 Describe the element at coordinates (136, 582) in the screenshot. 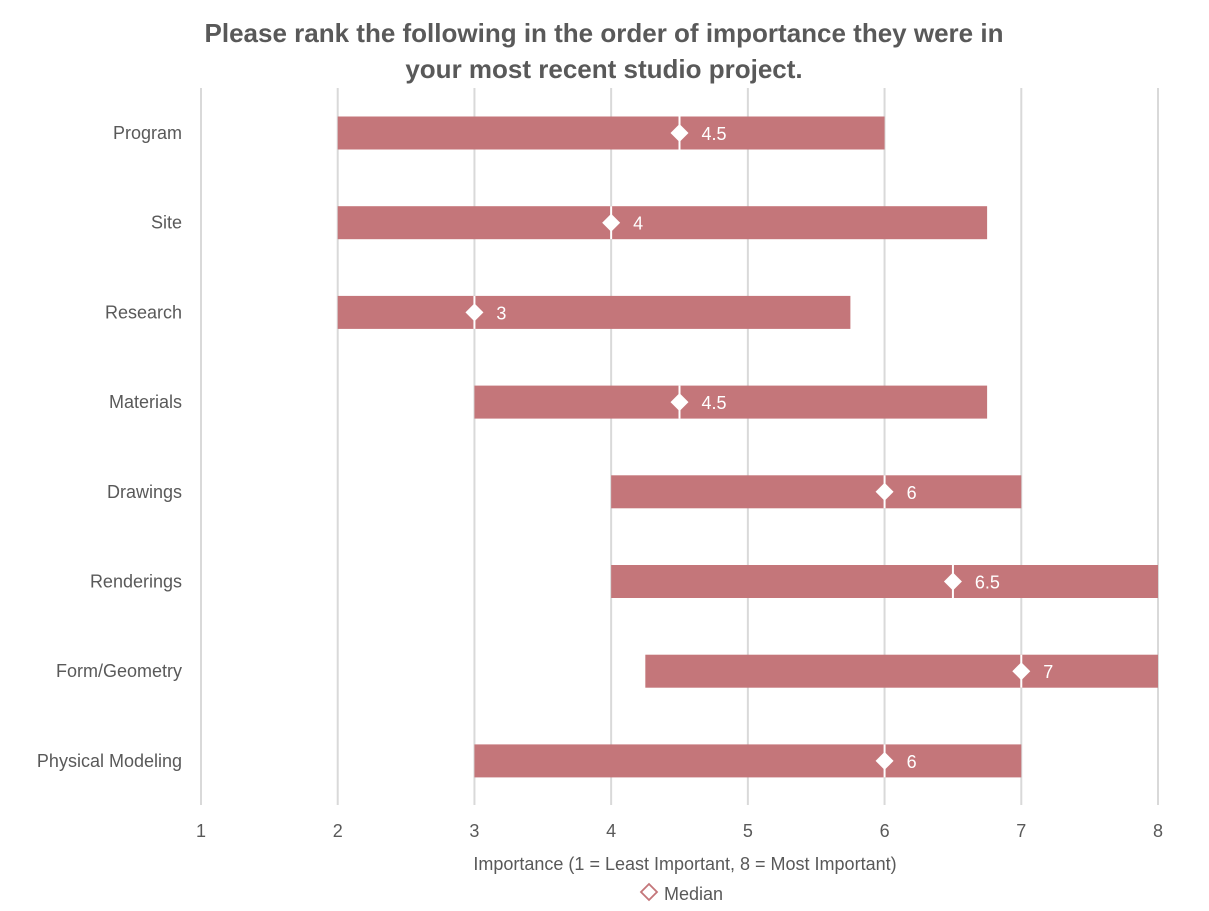

I see `y-category-label: Renderings` at that location.